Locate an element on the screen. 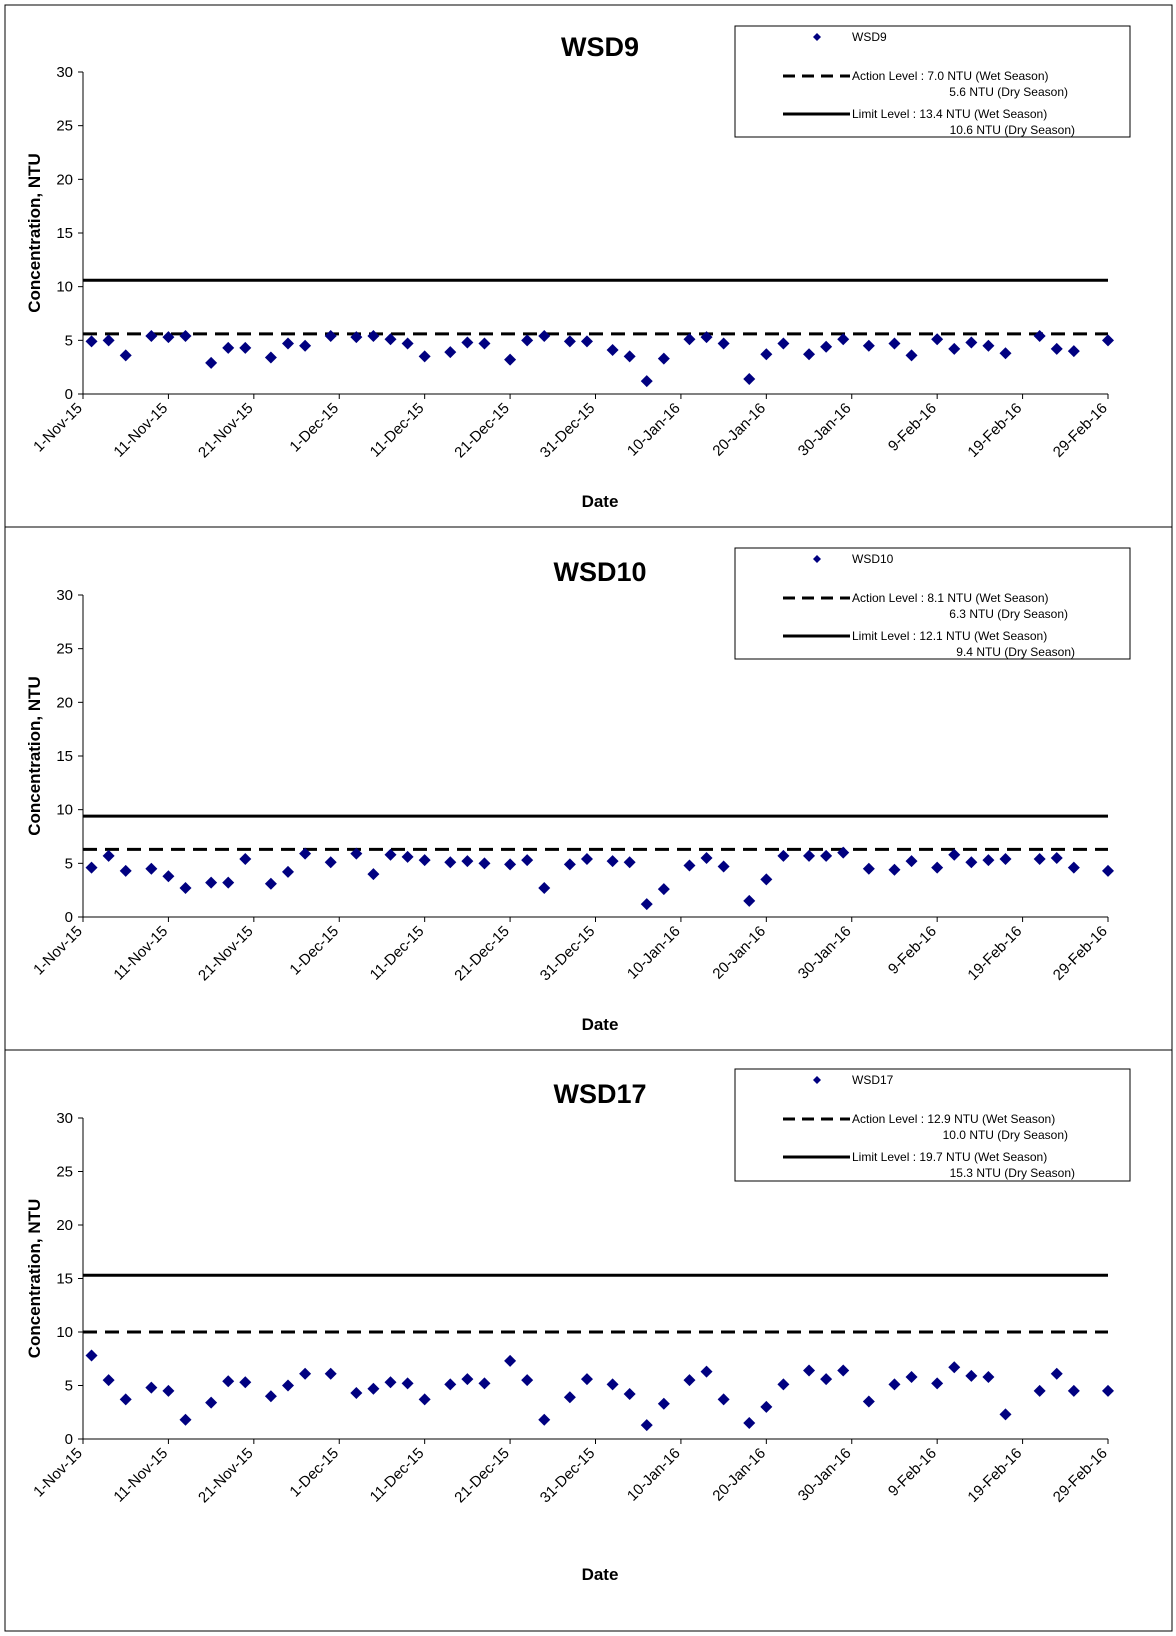 This screenshot has height=1636, width=1176. legend-series-label: WSD9 is located at coordinates (869, 37).